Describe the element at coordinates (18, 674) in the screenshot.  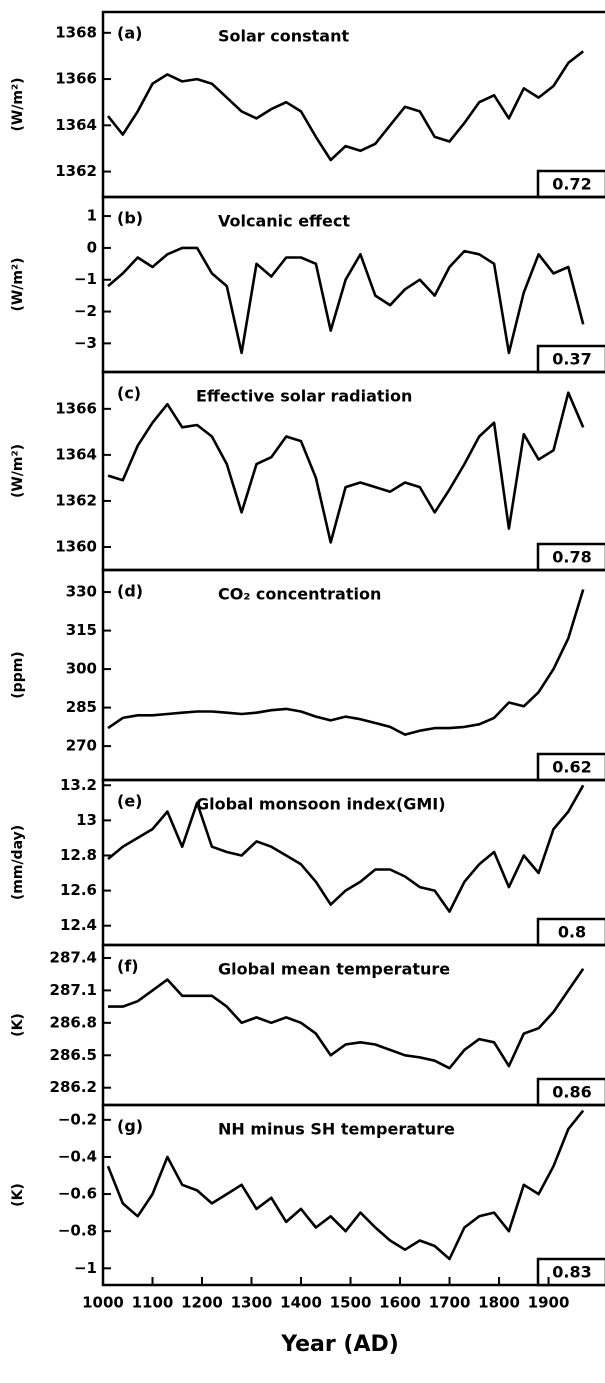
I see `y-axis-label: (ppm)` at that location.